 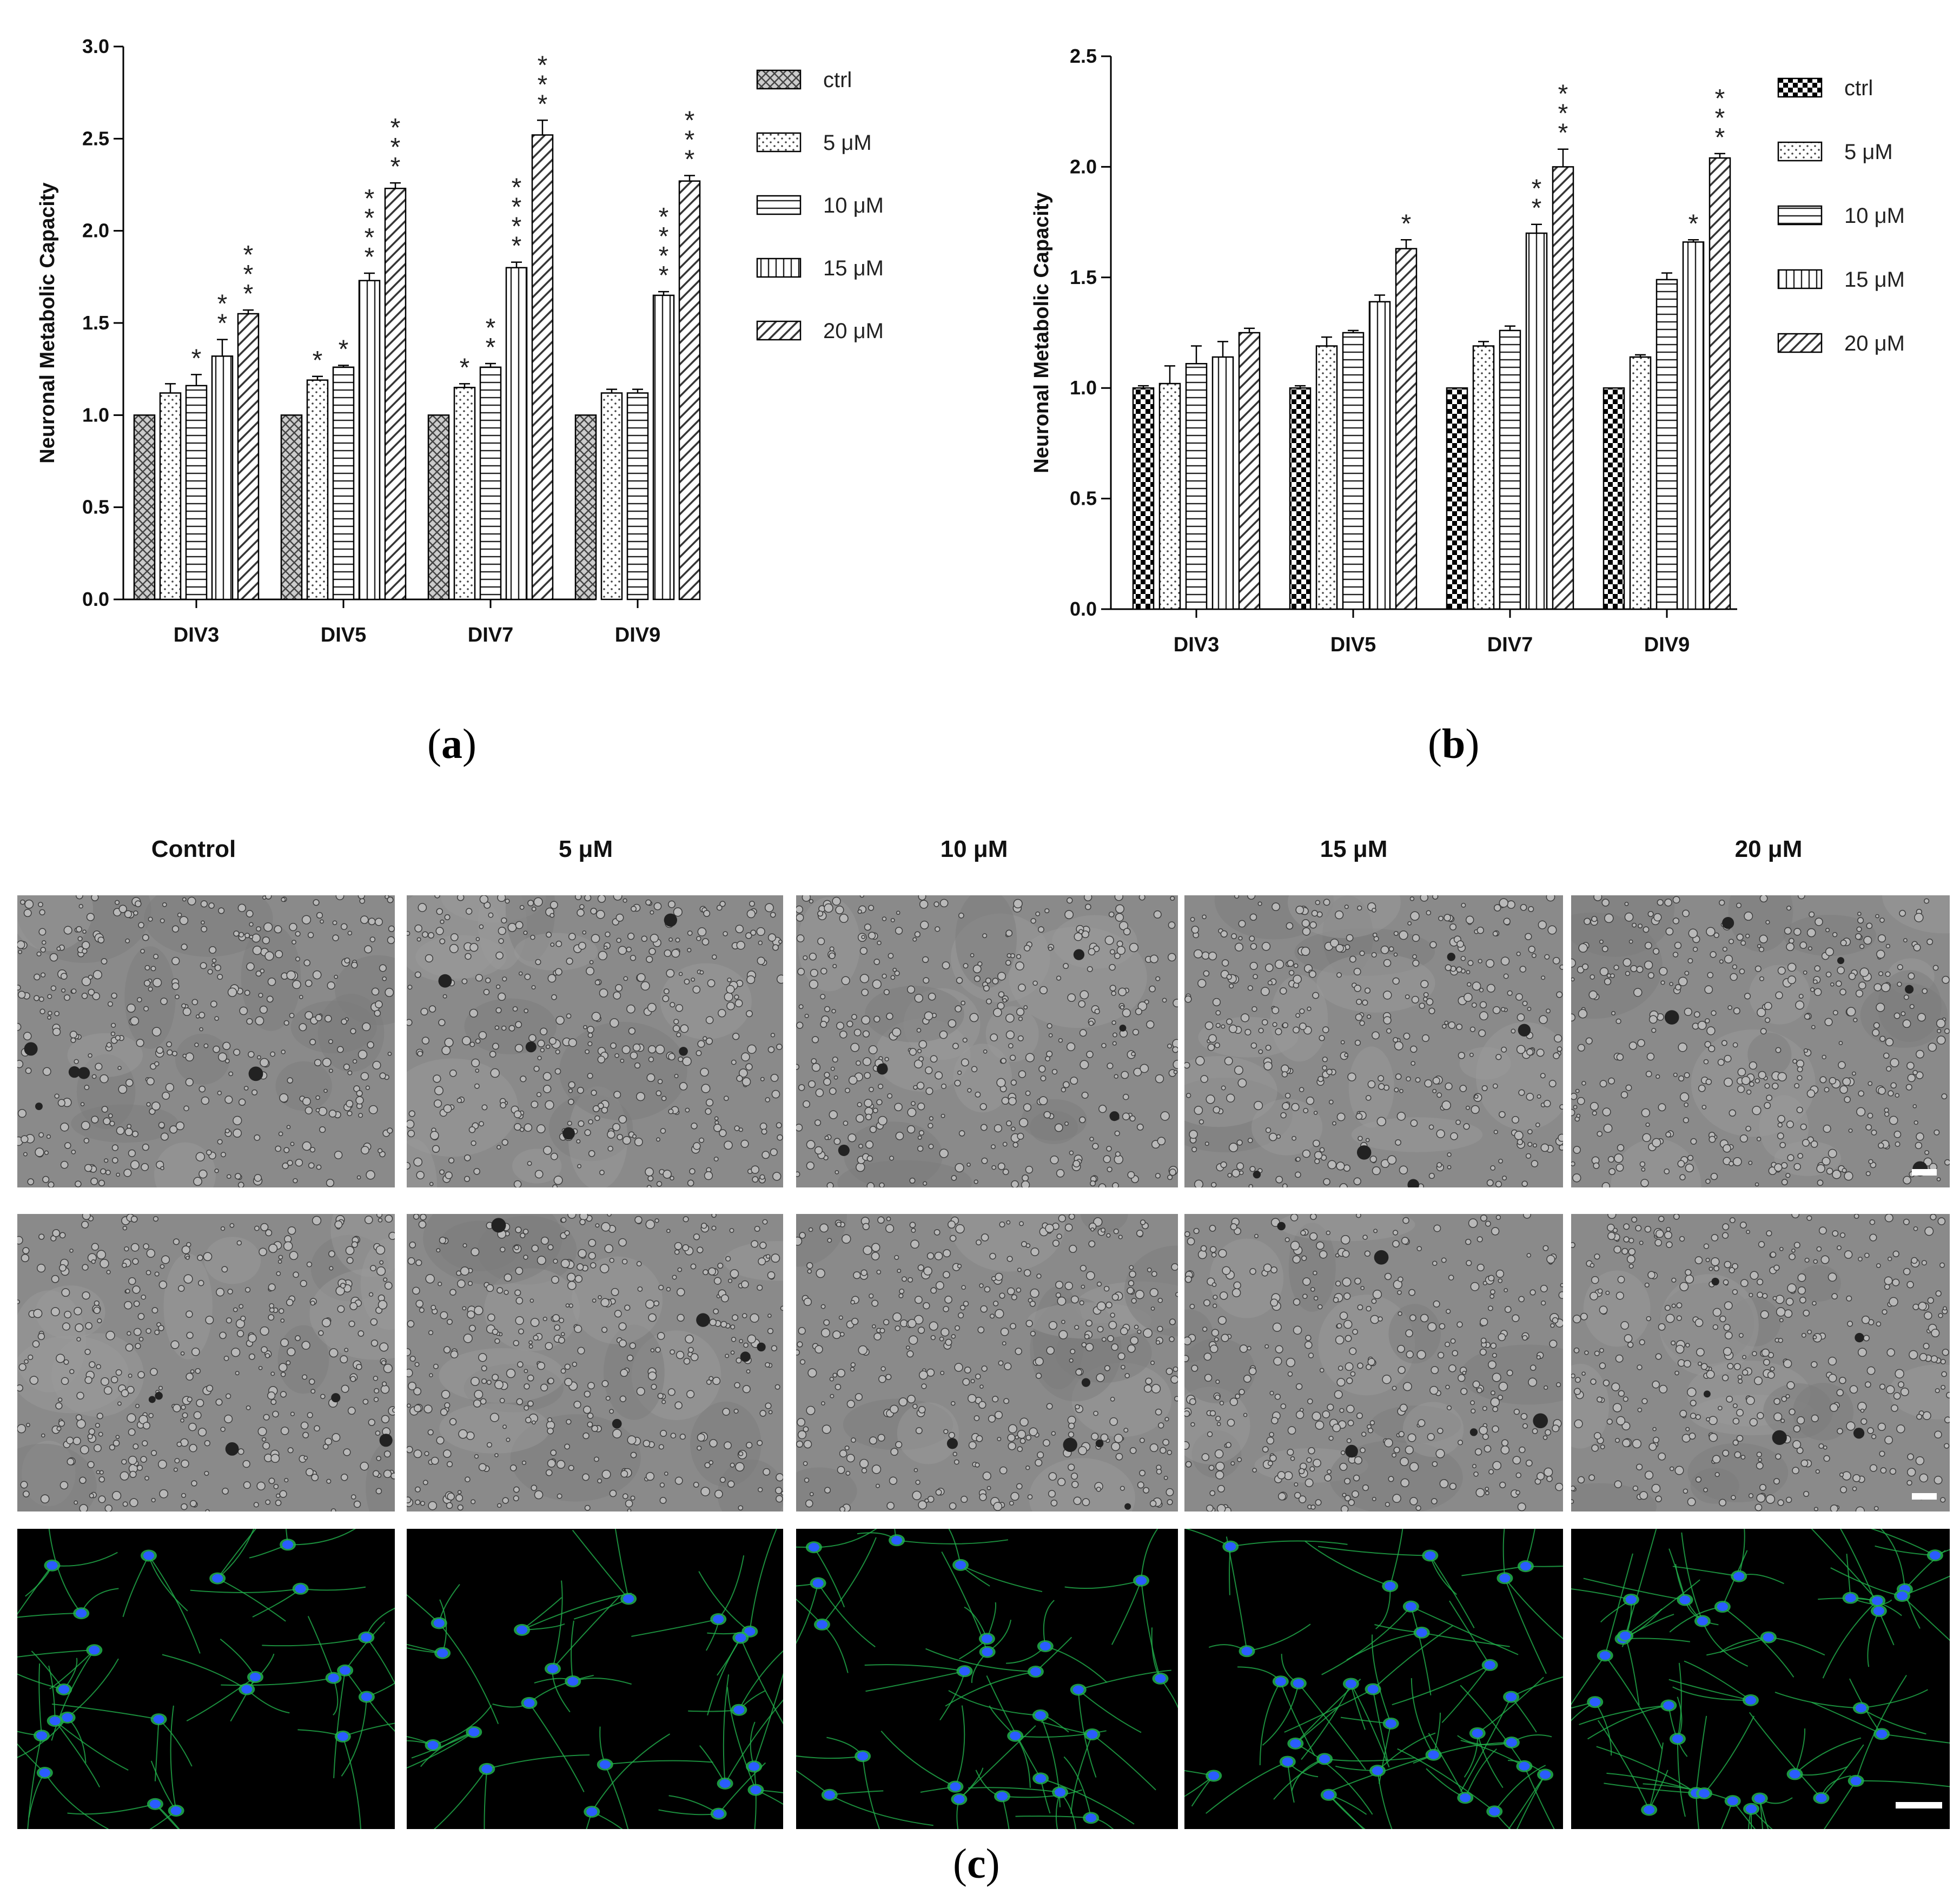 I want to click on x-tick-label: DIV3, so click(x=1196, y=644).